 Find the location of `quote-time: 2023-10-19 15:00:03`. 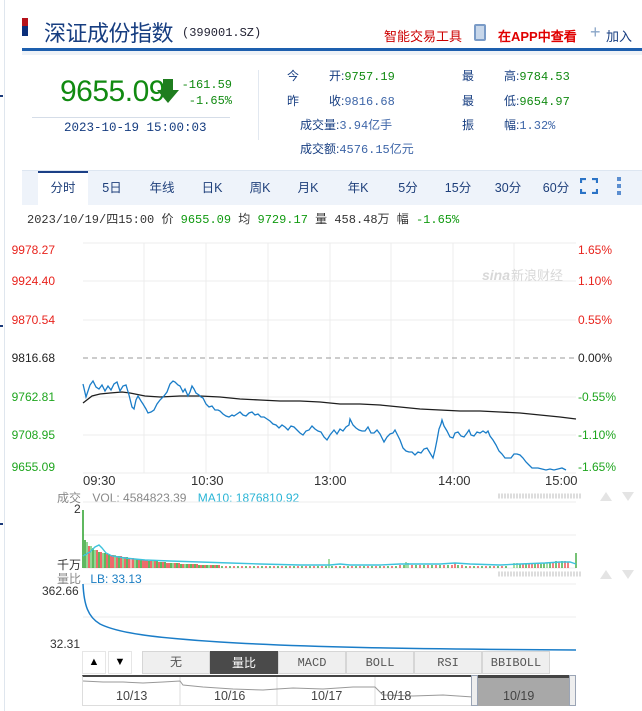

quote-time: 2023-10-19 15:00:03 is located at coordinates (135, 128).